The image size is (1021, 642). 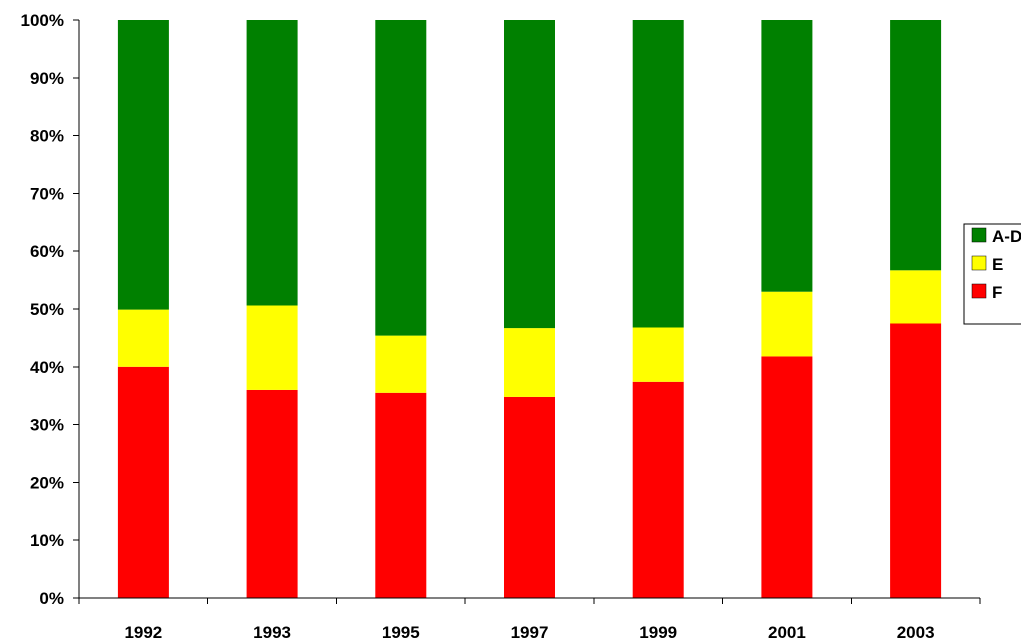 I want to click on legend-label-e: E, so click(x=997, y=264).